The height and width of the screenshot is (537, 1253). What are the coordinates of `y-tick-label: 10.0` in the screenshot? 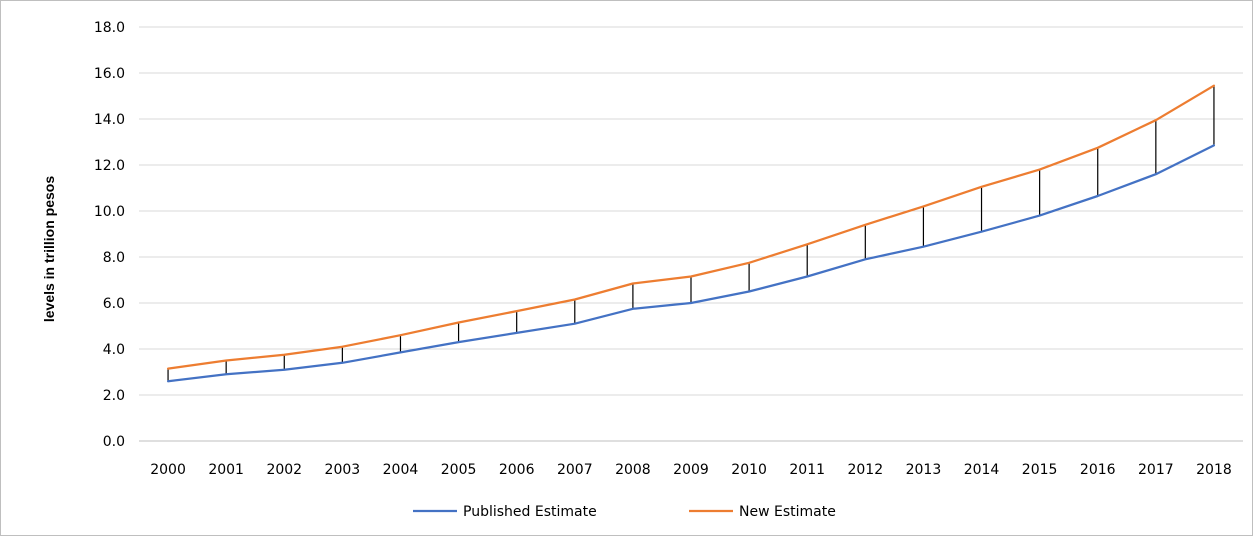 It's located at (109, 212).